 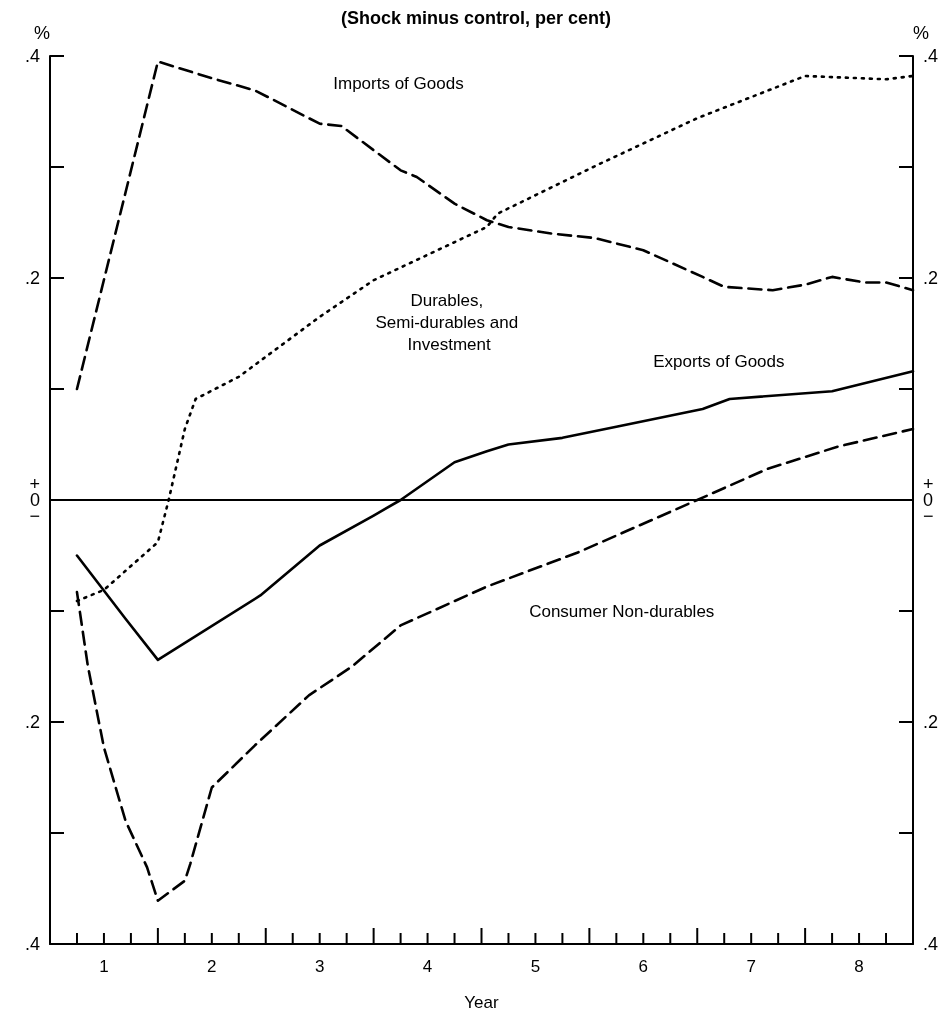 What do you see at coordinates (427, 966) in the screenshot?
I see `x-tick-label: 4` at bounding box center [427, 966].